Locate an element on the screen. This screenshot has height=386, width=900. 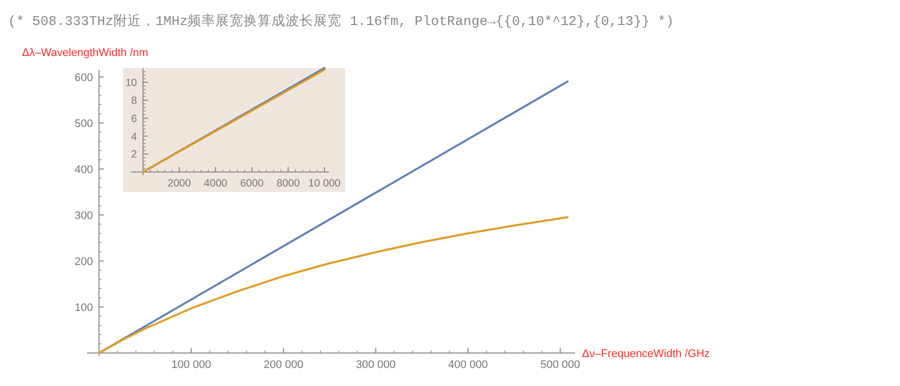
x-axis-title: Δν–FrequenceWidth /GHz is located at coordinates (646, 354).